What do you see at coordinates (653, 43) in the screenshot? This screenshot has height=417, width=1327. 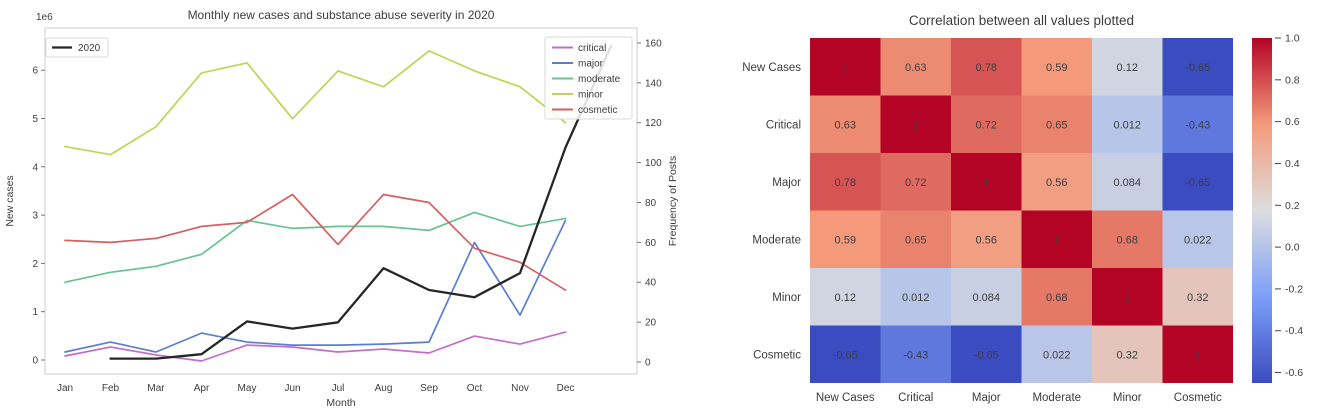 I see `y-right-tick-label: 160` at bounding box center [653, 43].